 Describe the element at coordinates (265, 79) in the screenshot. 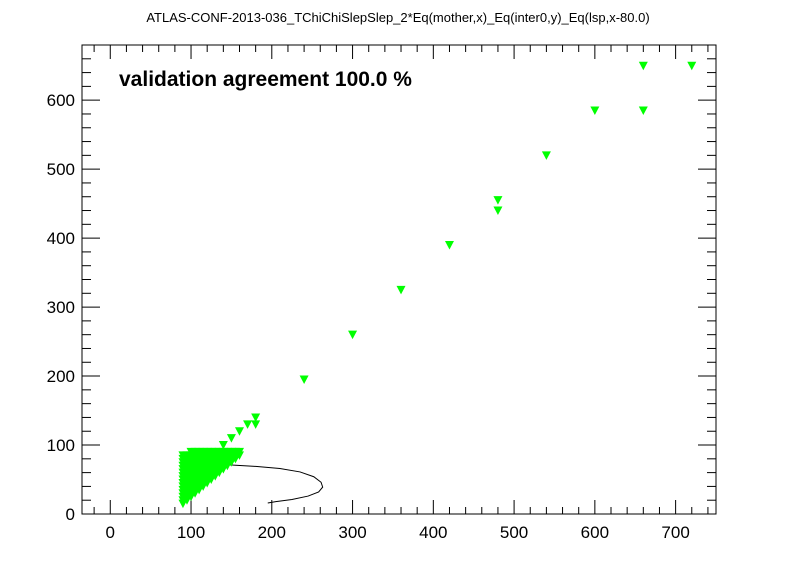

I see `validation-annotation: validation agreement 100.0 %` at that location.